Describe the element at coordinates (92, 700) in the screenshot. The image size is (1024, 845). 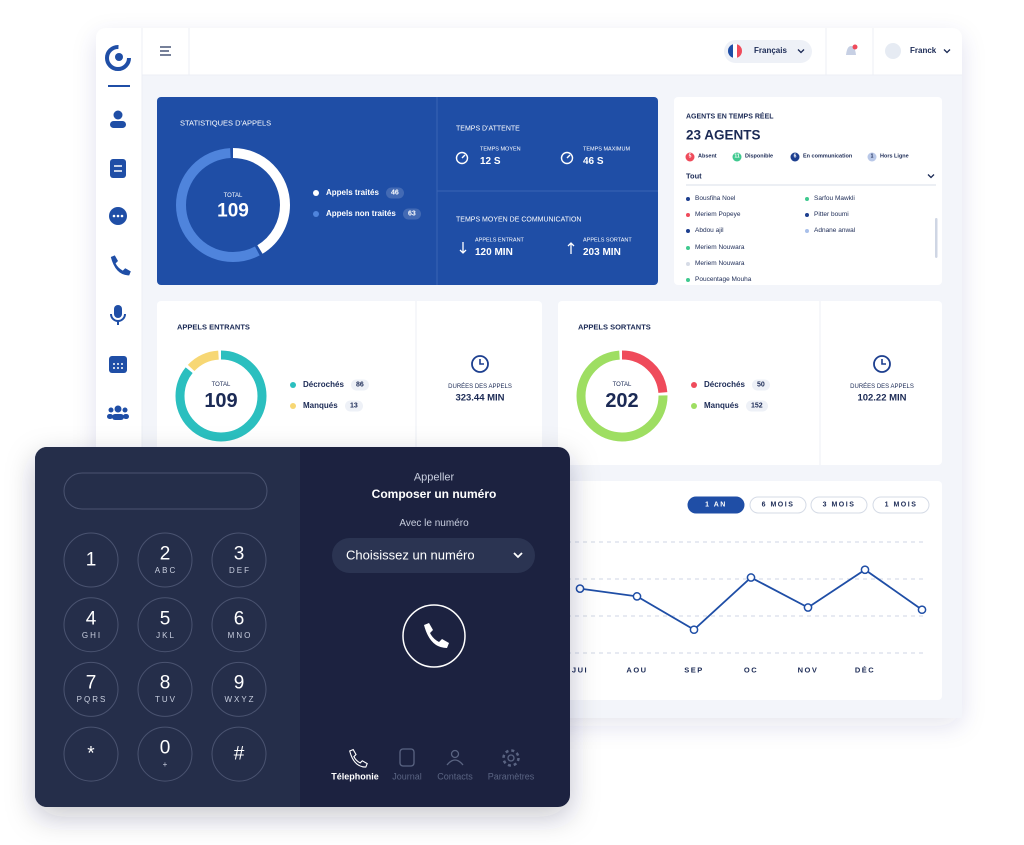
I see `key-letters: PQRS` at that location.